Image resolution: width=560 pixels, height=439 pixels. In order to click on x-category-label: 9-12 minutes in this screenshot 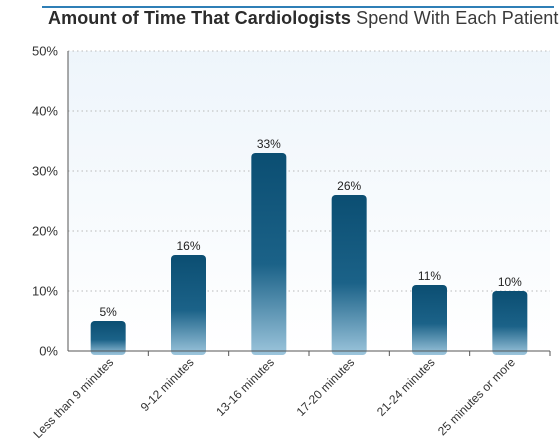, I will do `click(167, 384)`.